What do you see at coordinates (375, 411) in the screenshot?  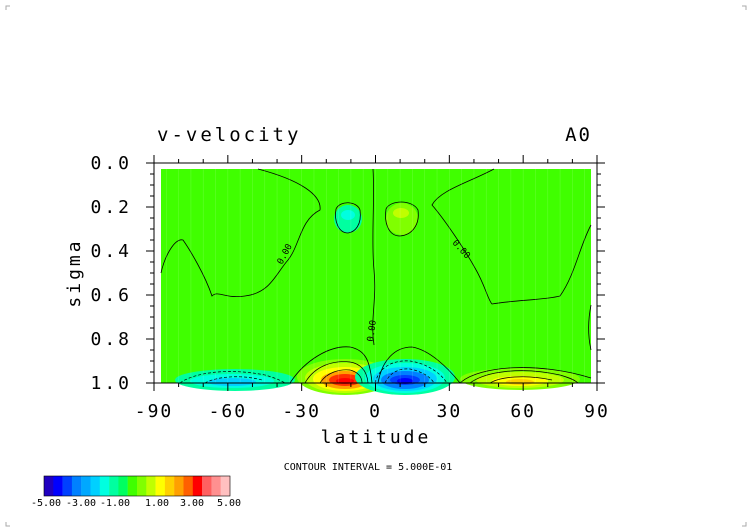 I see `x-tick-label: 0` at bounding box center [375, 411].